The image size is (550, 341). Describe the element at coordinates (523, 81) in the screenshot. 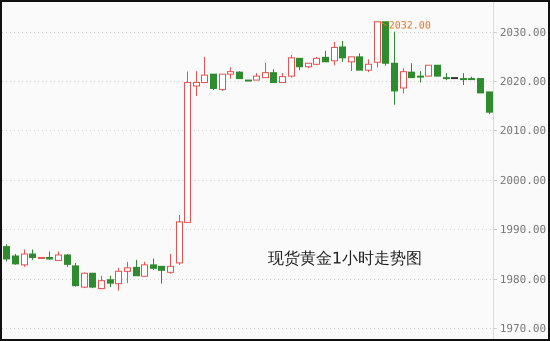

I see `y-tick-label: 2020.00` at that location.